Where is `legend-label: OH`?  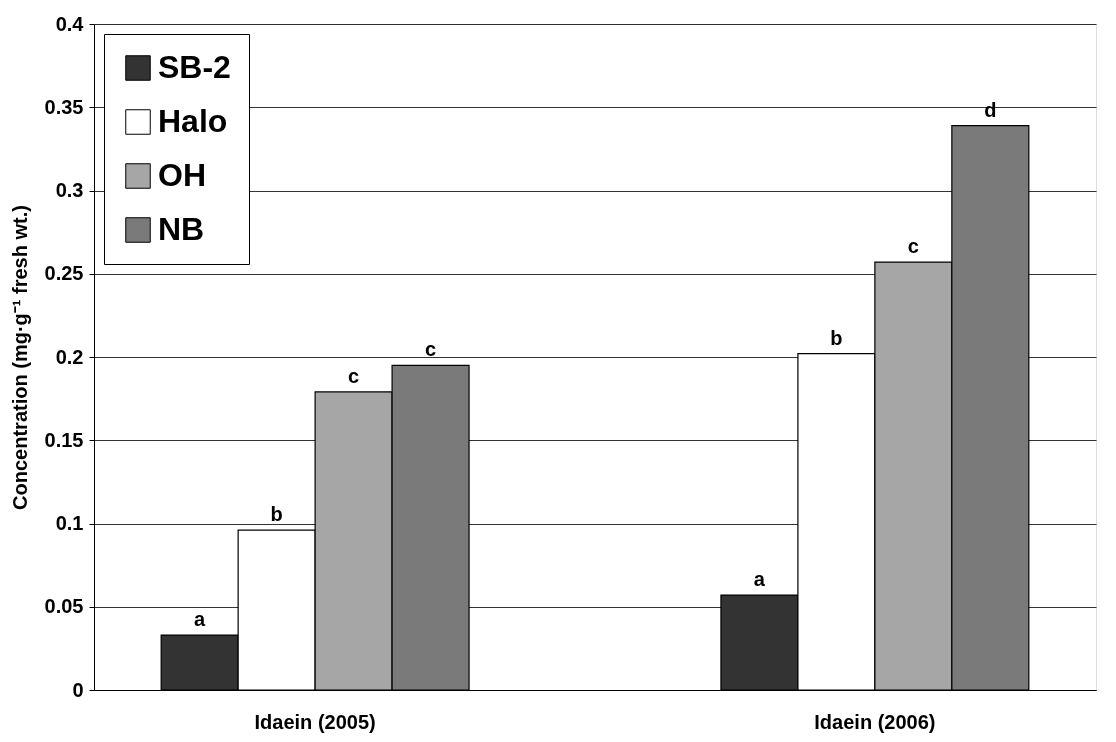
legend-label: OH is located at coordinates (182, 175).